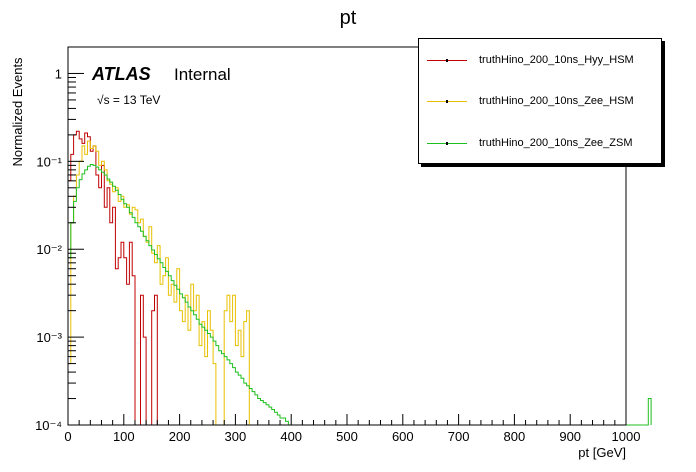  Describe the element at coordinates (556, 60) in the screenshot. I see `legend-label-hyy-hsm: truthHino_200_10ns_Hyy_HSM` at that location.